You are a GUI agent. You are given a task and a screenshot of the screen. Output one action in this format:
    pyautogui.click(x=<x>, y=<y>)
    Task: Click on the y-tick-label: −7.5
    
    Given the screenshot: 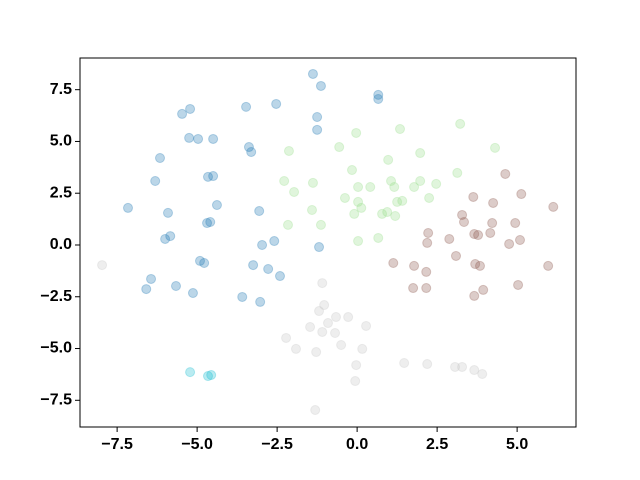 What is the action you would take?
    pyautogui.click(x=56, y=400)
    